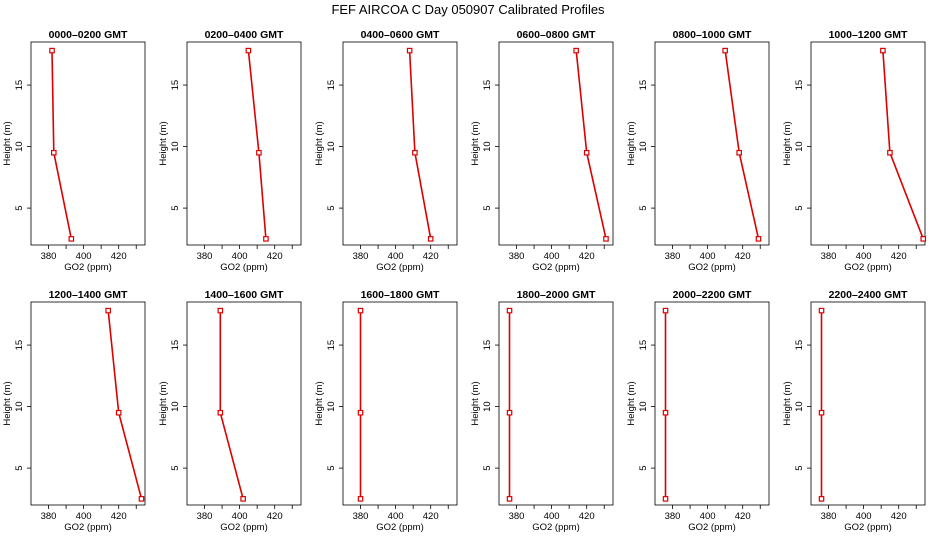 The height and width of the screenshot is (540, 936). I want to click on panel-title: 0200–0400 GMT, so click(244, 35).